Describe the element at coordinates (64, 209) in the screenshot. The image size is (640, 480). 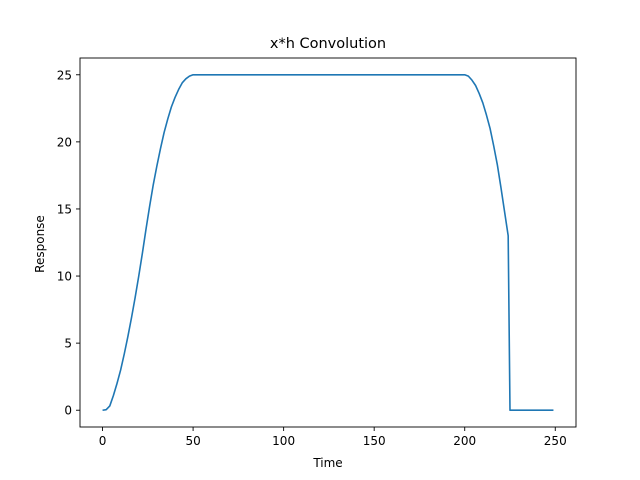
I see `y-tick-label: 15` at that location.